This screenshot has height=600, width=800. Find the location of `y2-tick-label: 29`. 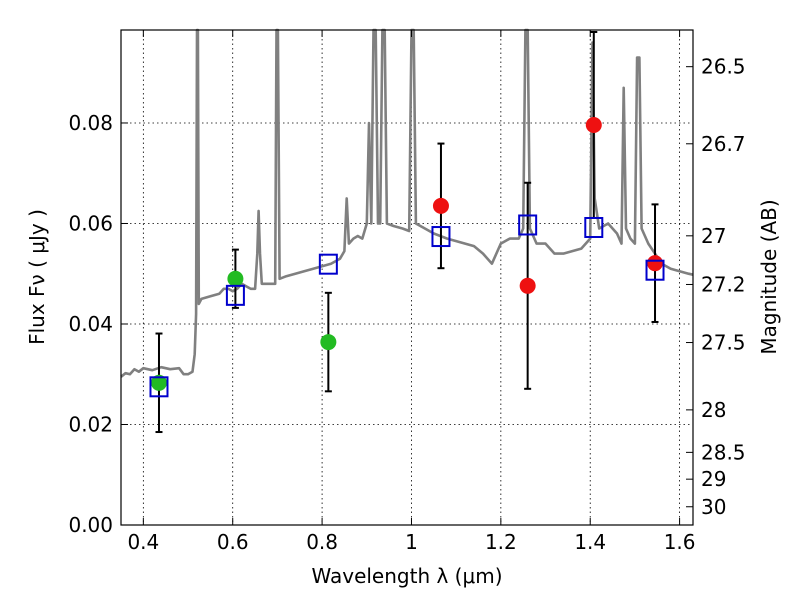

y2-tick-label: 29 is located at coordinates (713, 479).